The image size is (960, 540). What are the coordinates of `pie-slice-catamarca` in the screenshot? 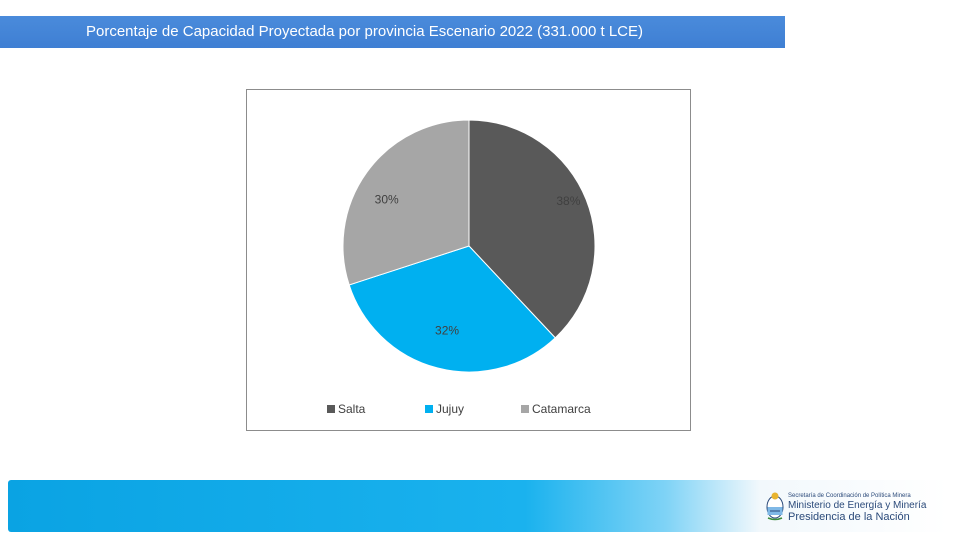 It's located at (406, 202).